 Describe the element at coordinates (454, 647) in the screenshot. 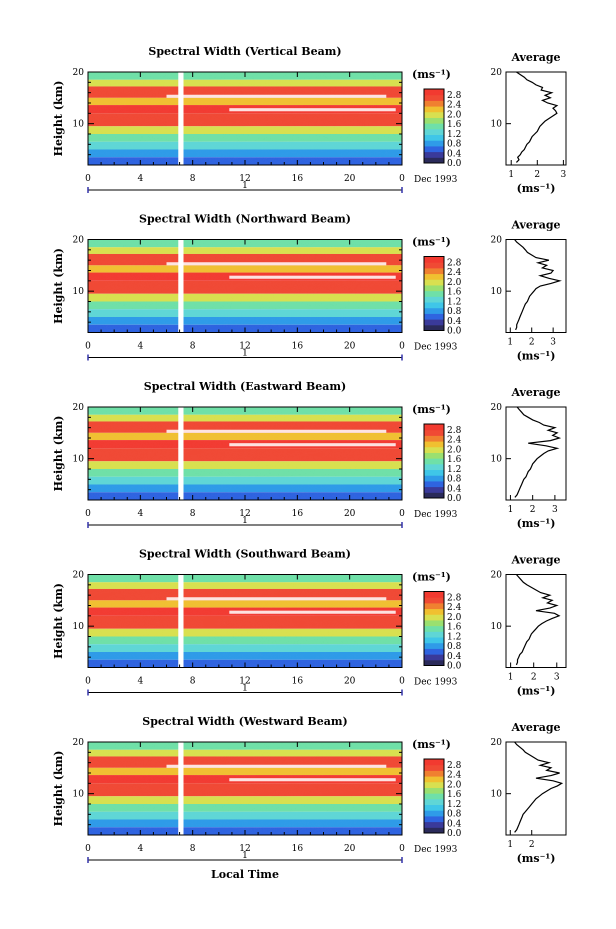

I see `colorbar-tick-label: 0.8` at that location.